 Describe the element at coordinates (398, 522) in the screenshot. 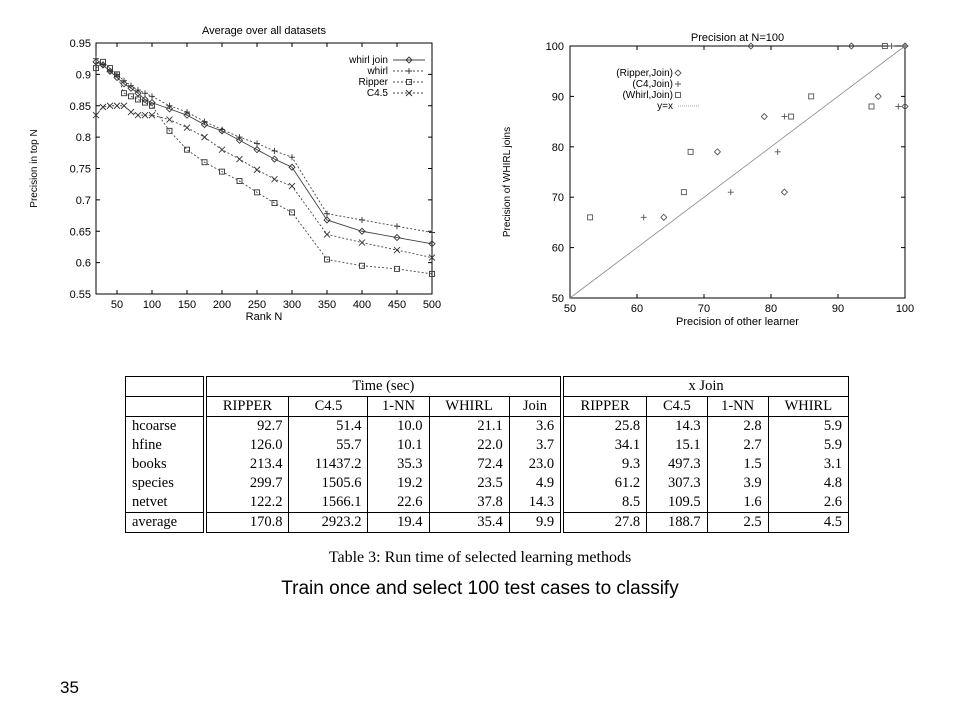

I see `table-cell: 19.4` at that location.